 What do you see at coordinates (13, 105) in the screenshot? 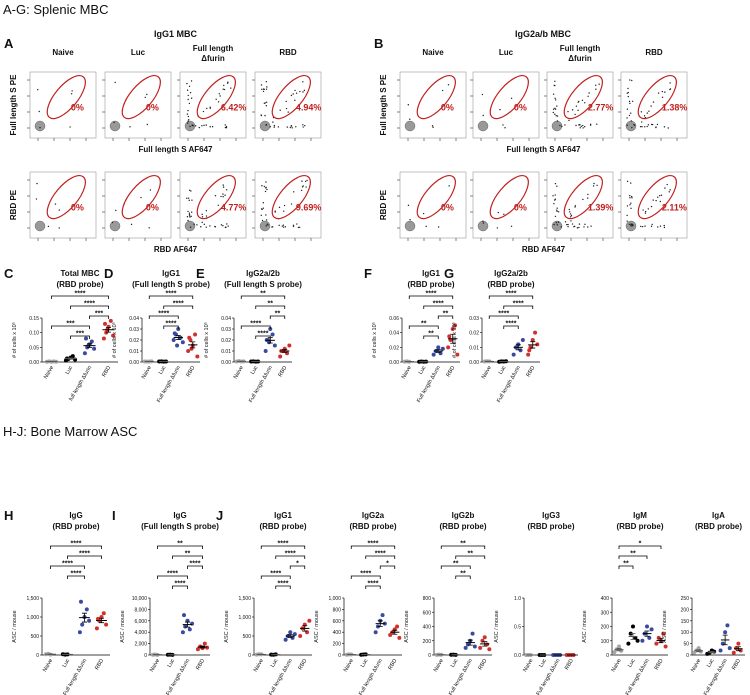
I see `y-axis-label: Full length S PE` at bounding box center [13, 105].